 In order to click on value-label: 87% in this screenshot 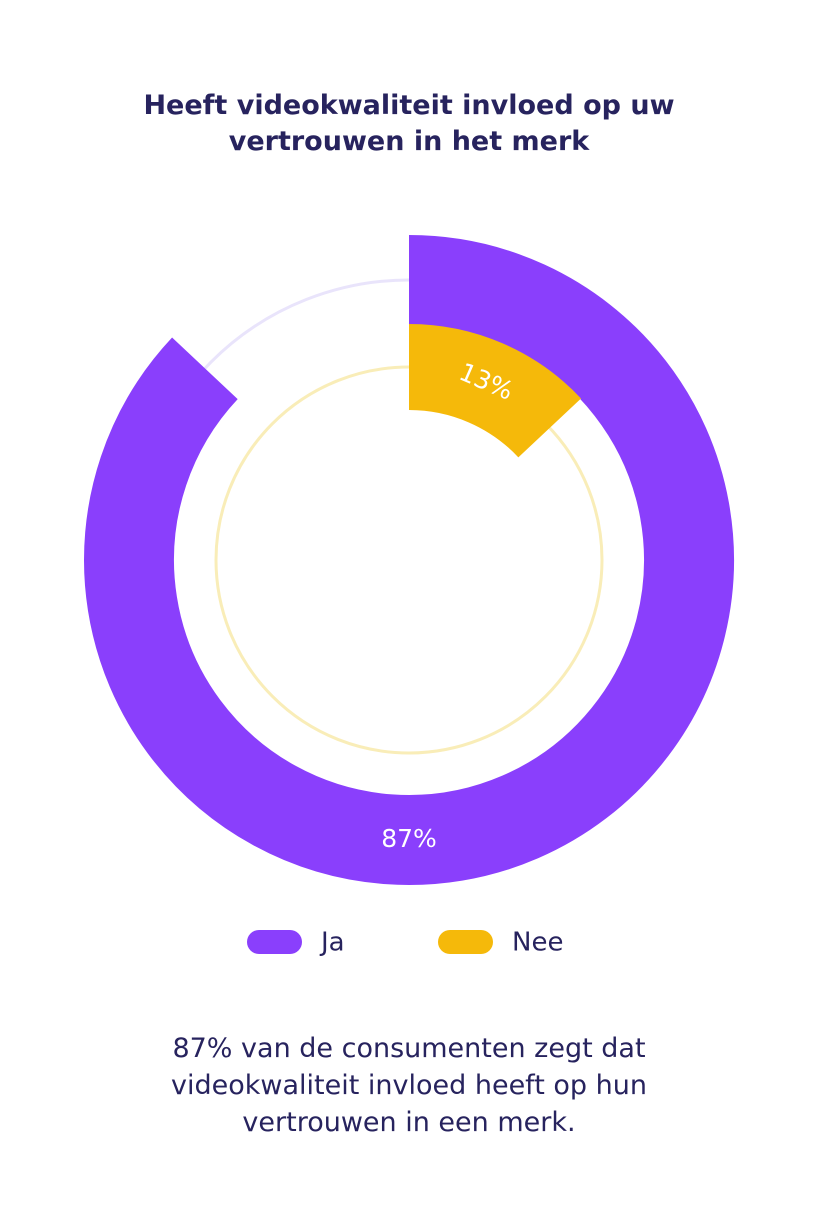, I will do `click(409, 838)`.